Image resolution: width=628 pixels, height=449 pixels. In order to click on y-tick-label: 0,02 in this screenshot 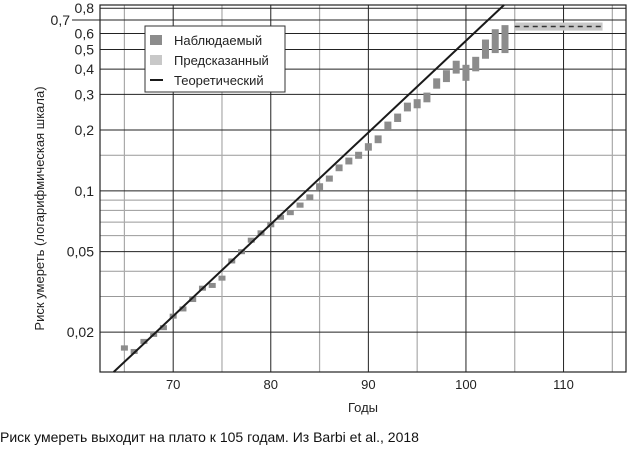, I will do `click(80, 332)`.